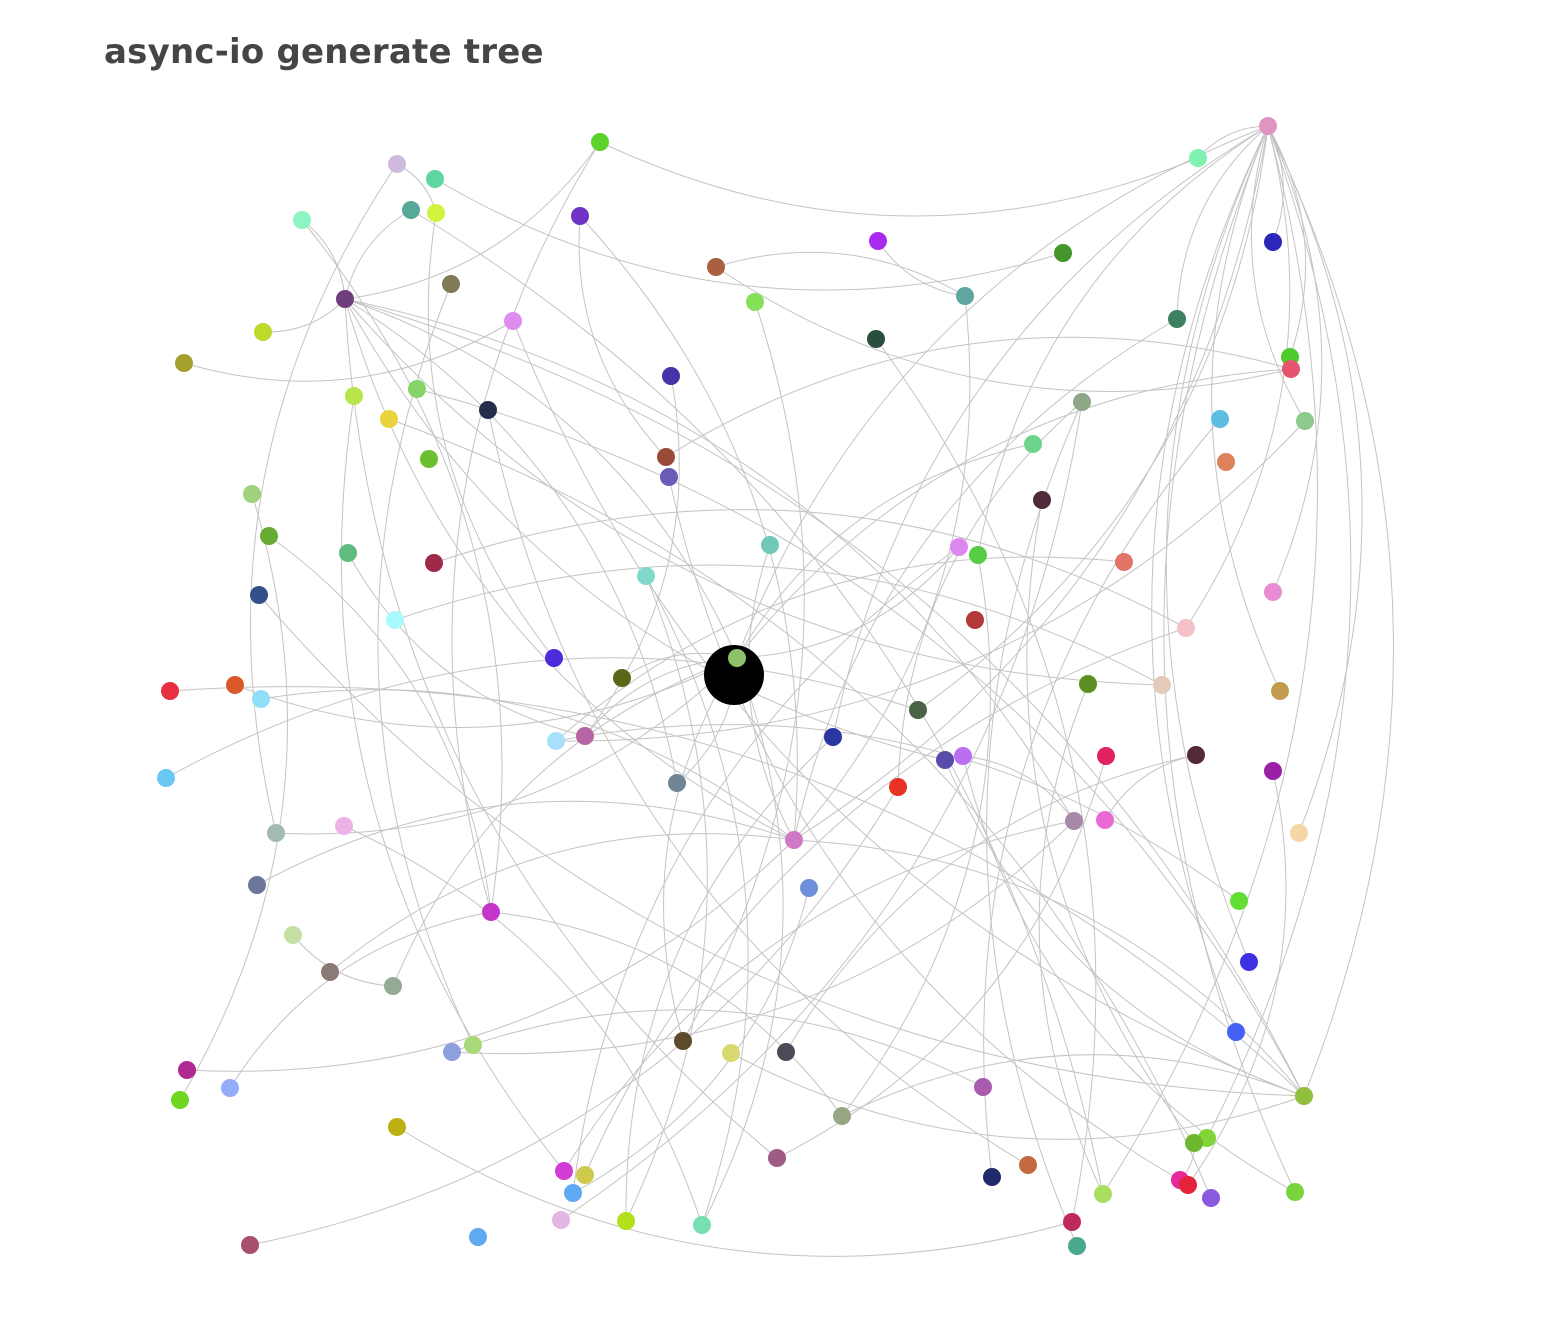  What do you see at coordinates (395, 620) in the screenshot?
I see `node-n52` at bounding box center [395, 620].